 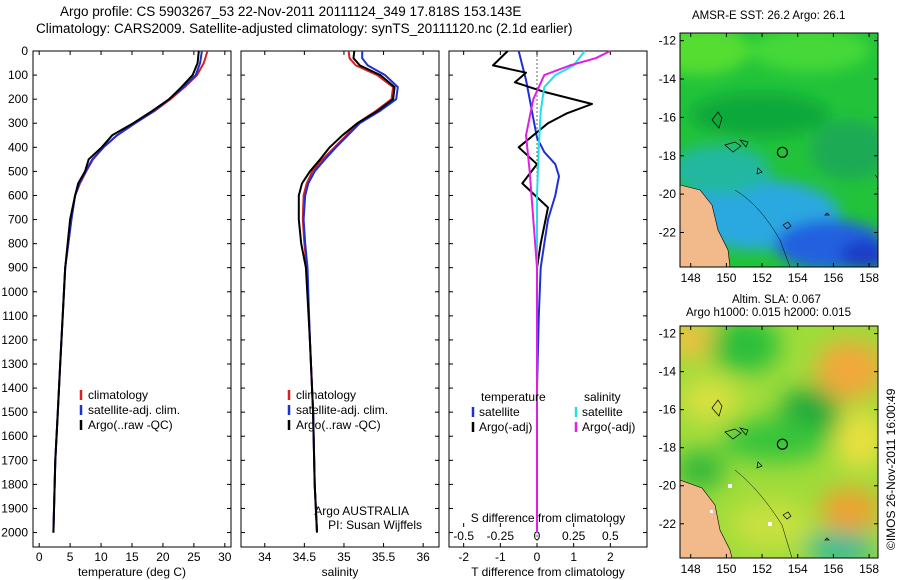 What do you see at coordinates (463, 536) in the screenshot?
I see `s-tick-label: -0.5` at bounding box center [463, 536].